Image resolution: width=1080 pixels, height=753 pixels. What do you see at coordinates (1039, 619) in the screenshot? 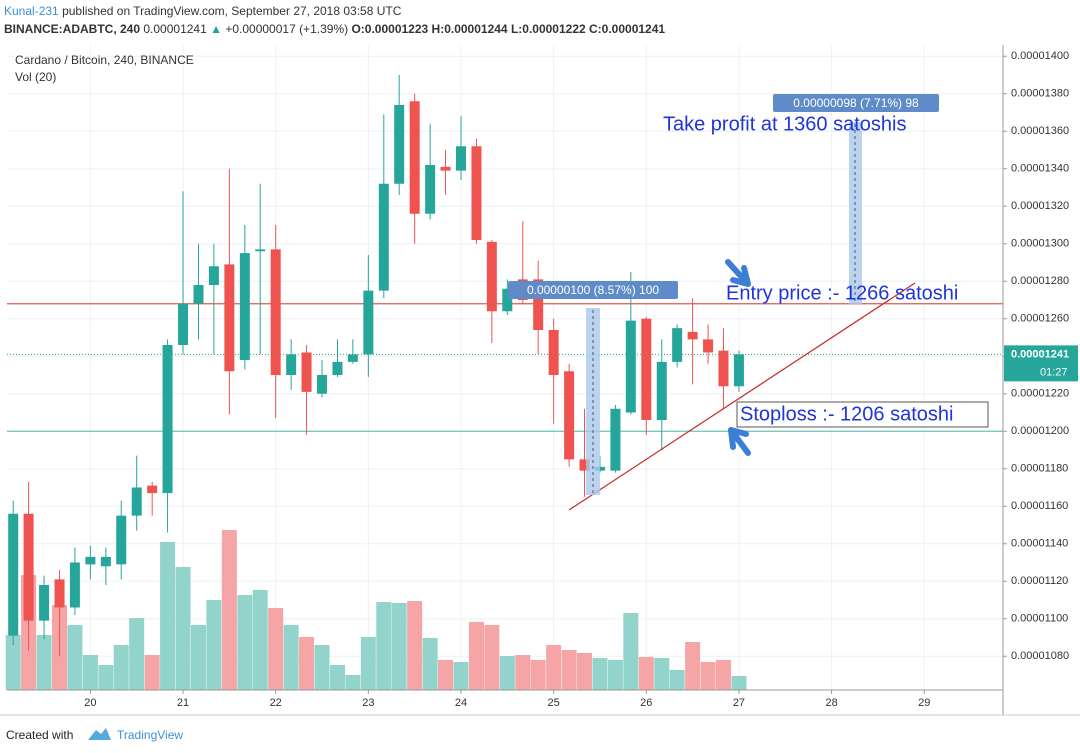
I see `y-tick-label: 0.00001100` at bounding box center [1039, 619].